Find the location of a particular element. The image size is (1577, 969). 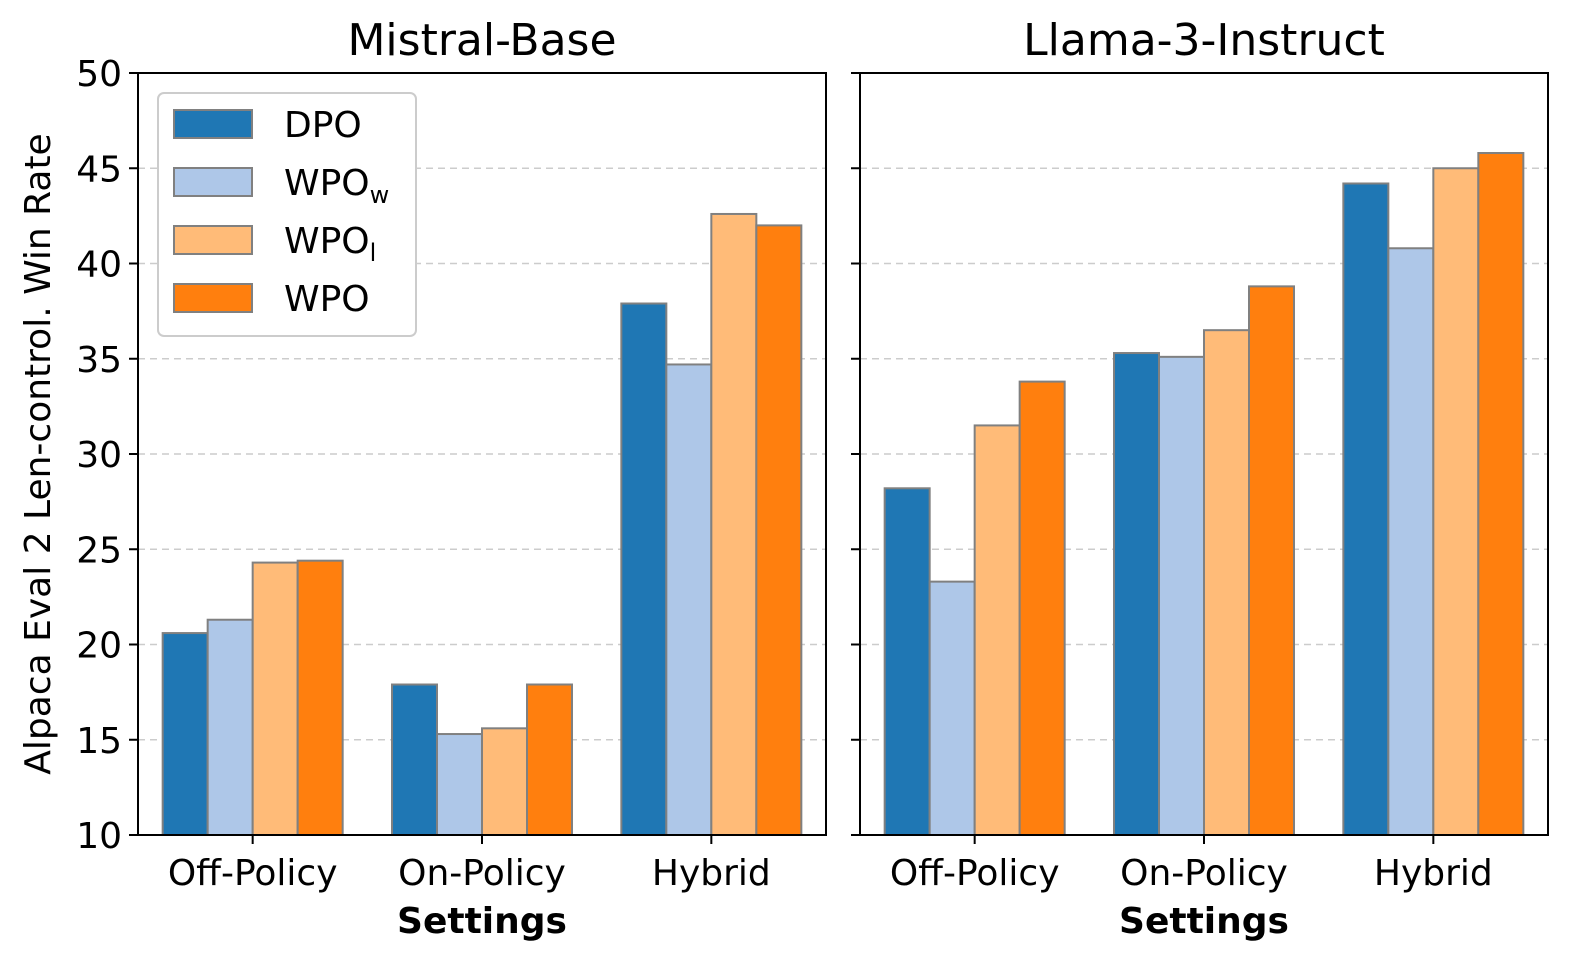

y-tick-label: 50 is located at coordinates (99, 74).